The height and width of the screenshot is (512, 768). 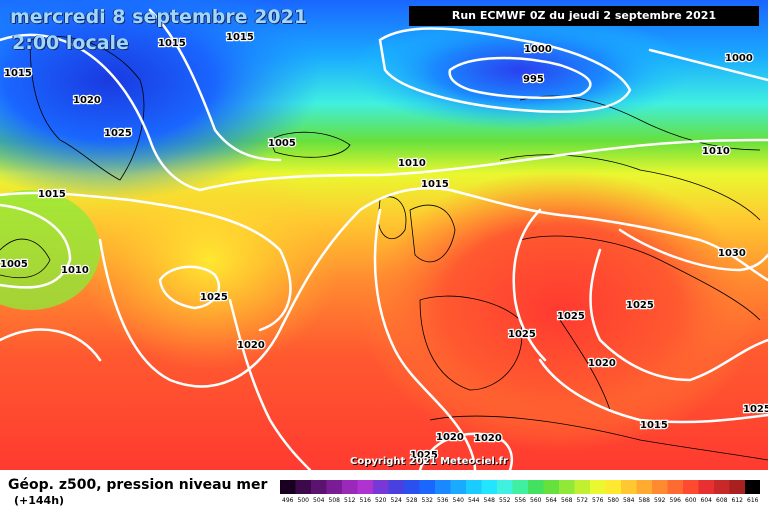 What do you see at coordinates (645, 500) in the screenshot?
I see `legend-tick-label: 588` at bounding box center [645, 500].